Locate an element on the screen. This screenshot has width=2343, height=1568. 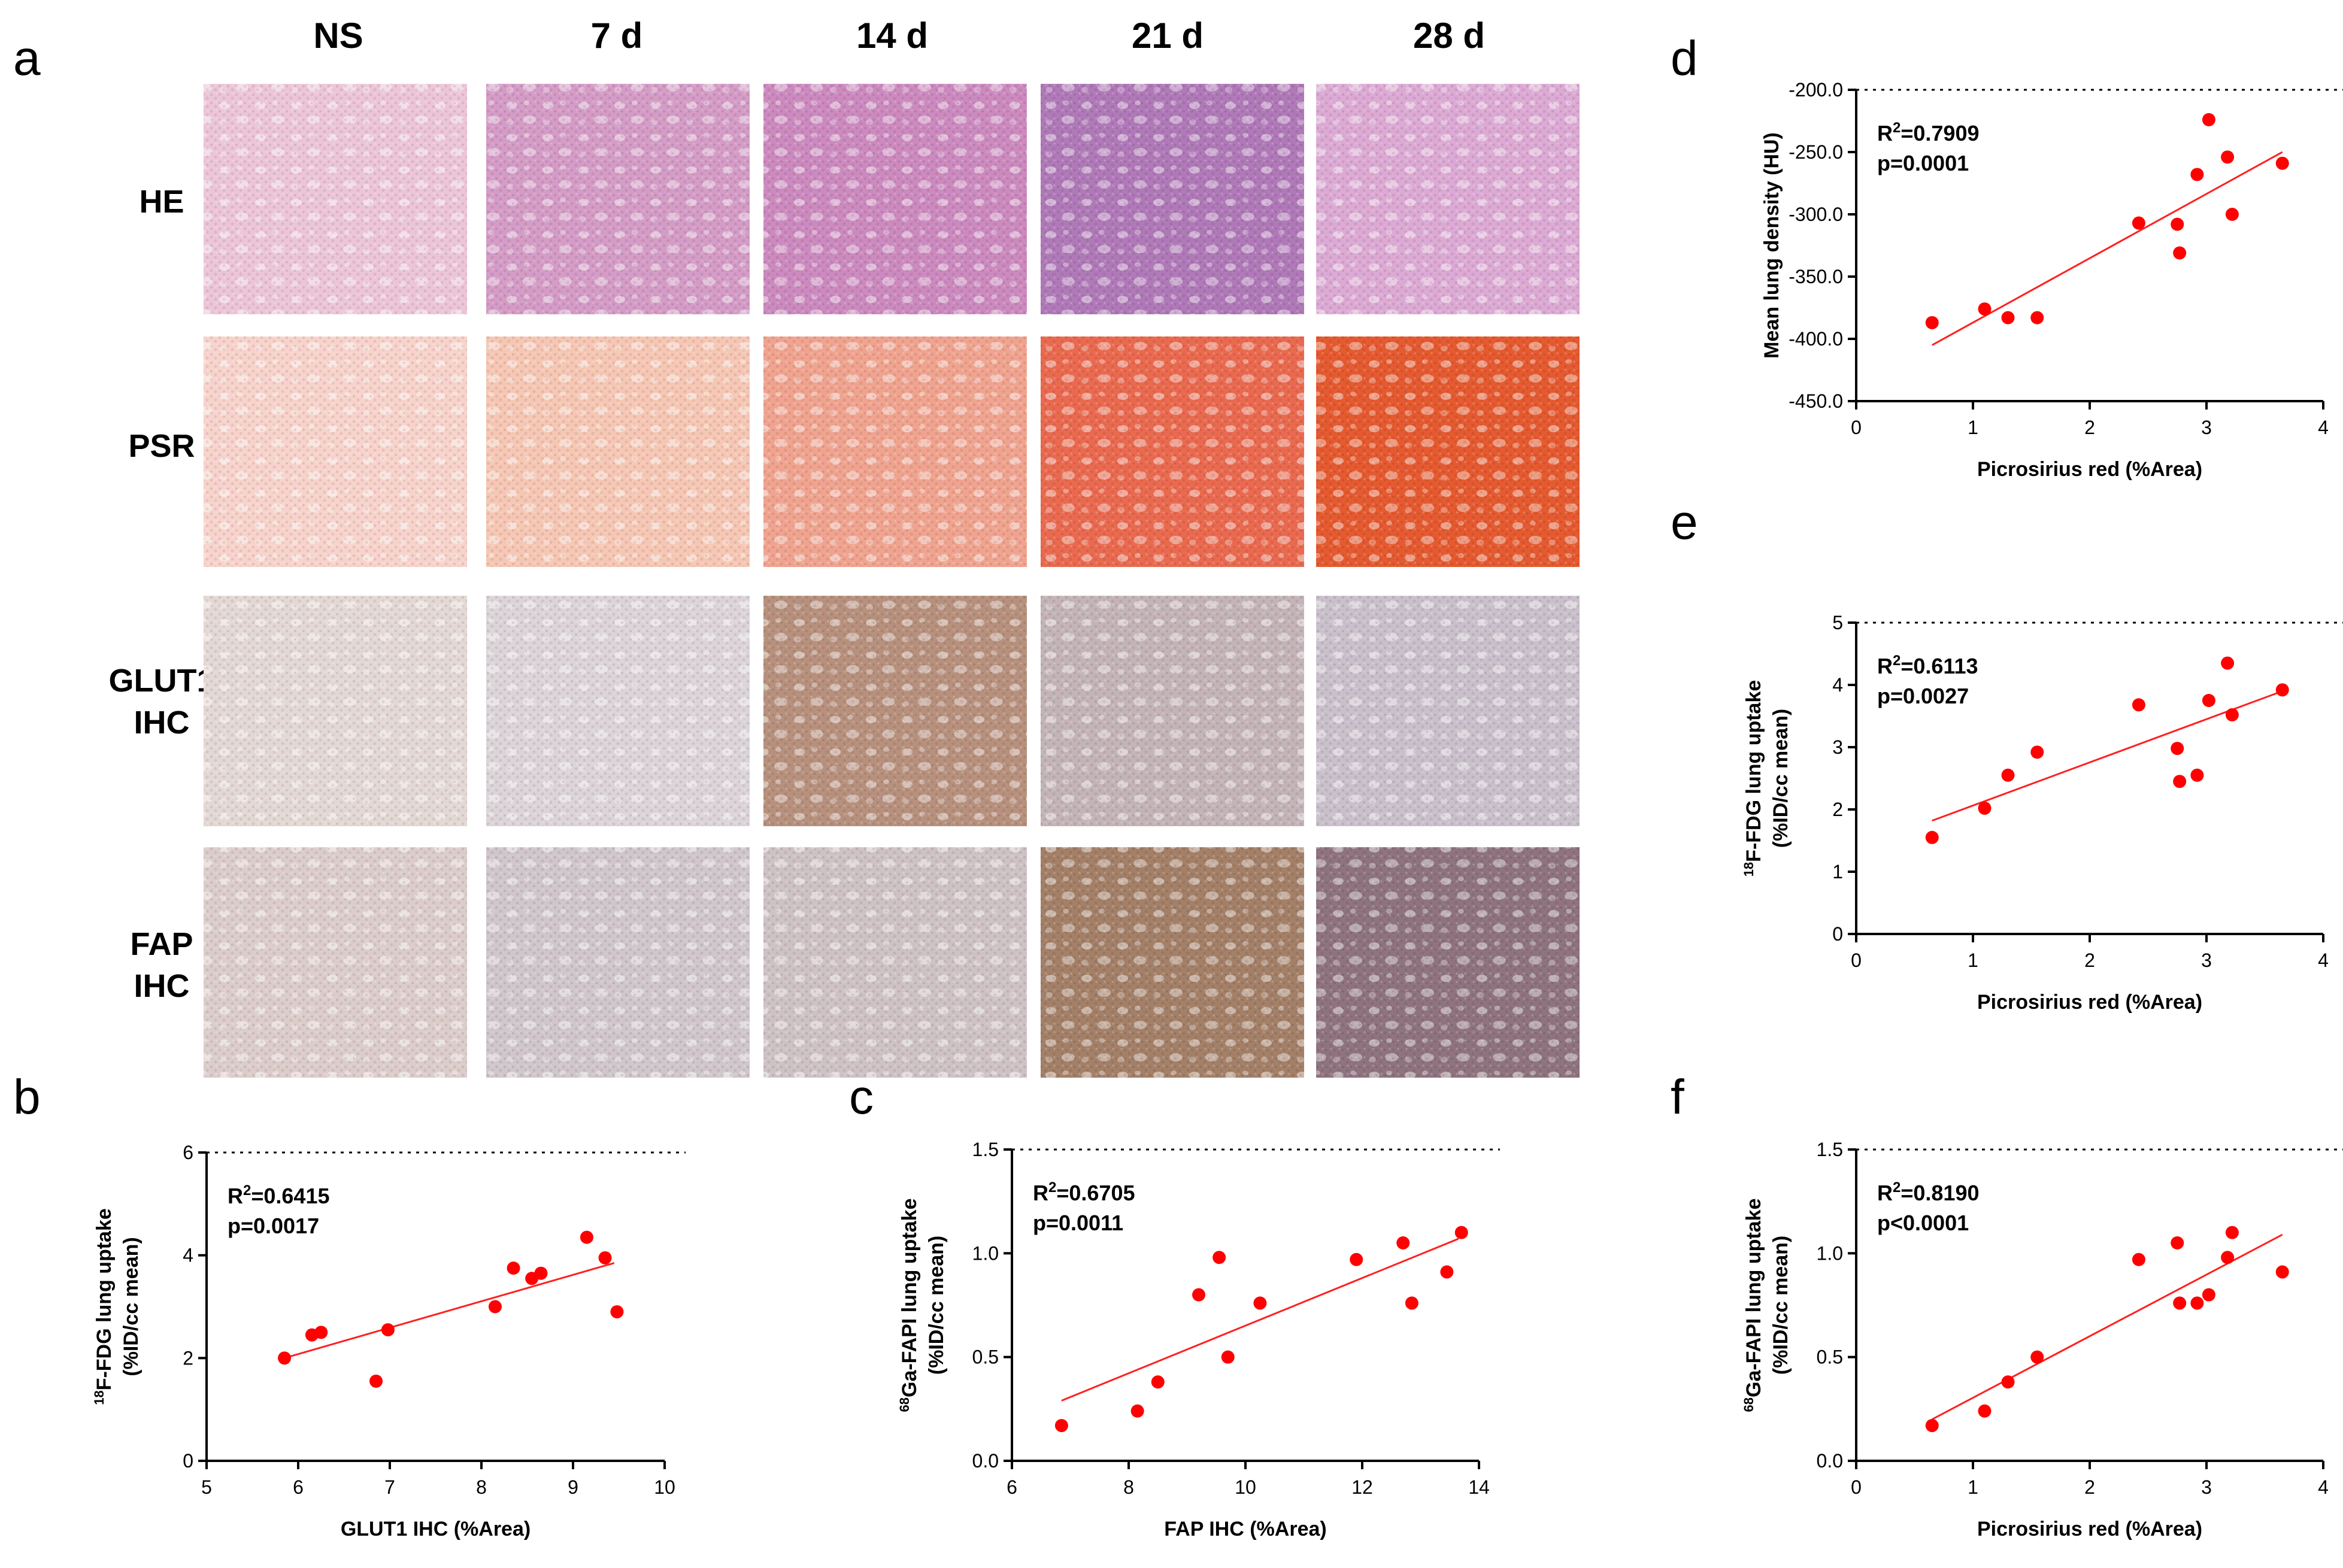
chart-f-x-tick-label: 3 is located at coordinates (2206, 1487).